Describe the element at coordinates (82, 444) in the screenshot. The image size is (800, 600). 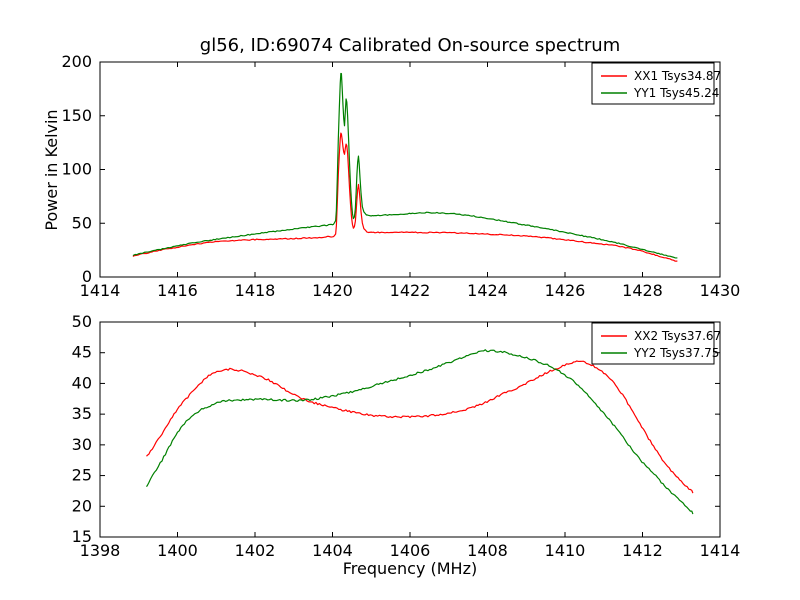
I see `y-tick-label: 30` at that location.